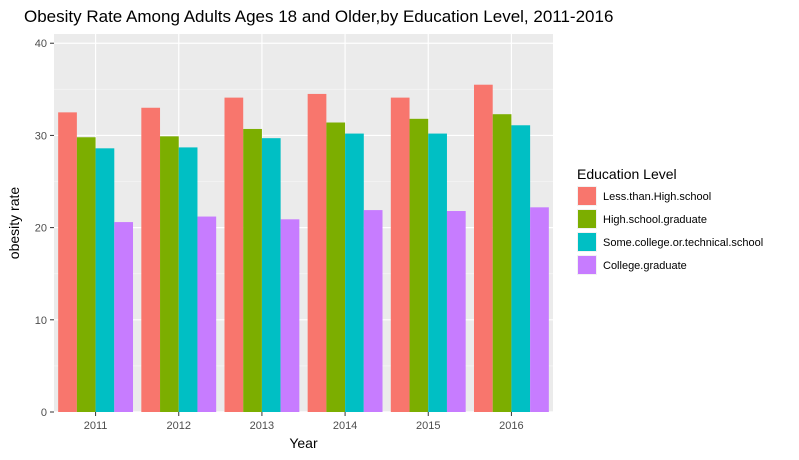 The width and height of the screenshot is (799, 460). Describe the element at coordinates (262, 426) in the screenshot. I see `x-tick-label: 2013` at that location.